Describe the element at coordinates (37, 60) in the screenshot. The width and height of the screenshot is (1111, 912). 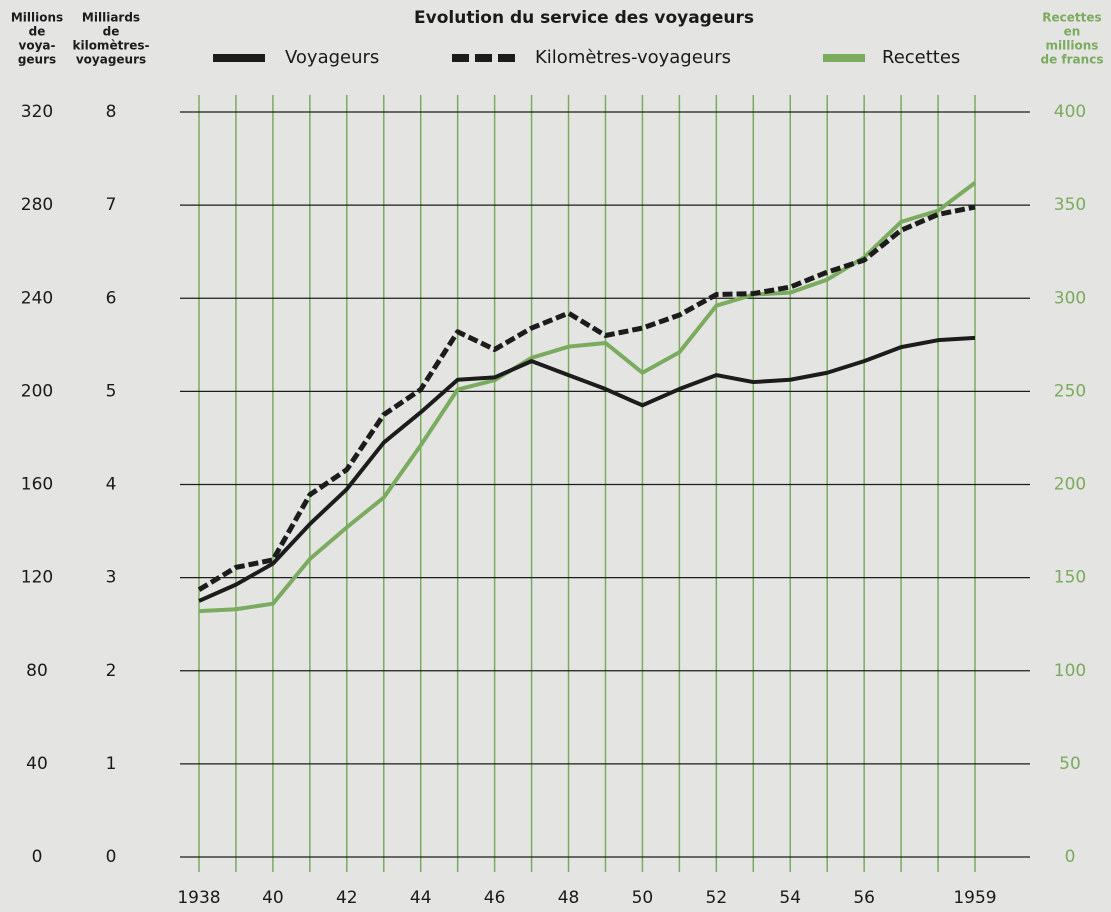
I see `axis-label: geurs` at that location.